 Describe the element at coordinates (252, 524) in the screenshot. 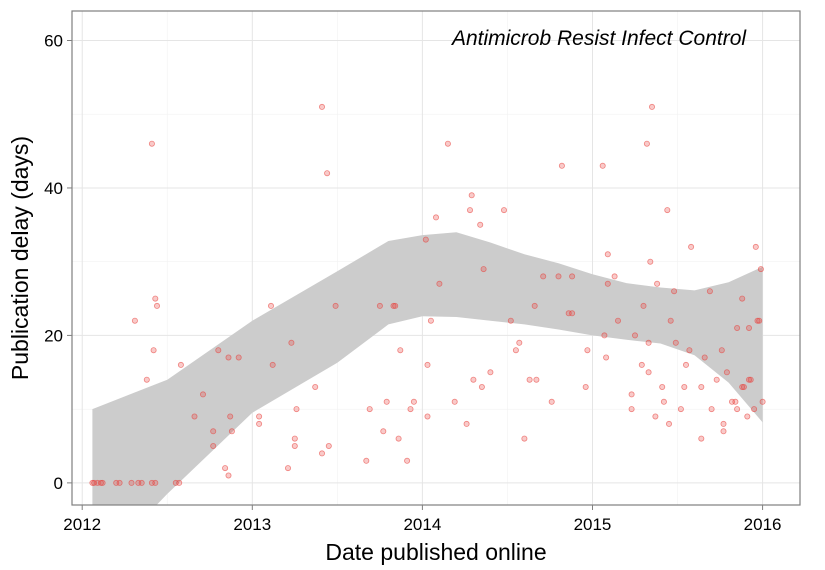

I see `x-tick-label: 2013` at that location.